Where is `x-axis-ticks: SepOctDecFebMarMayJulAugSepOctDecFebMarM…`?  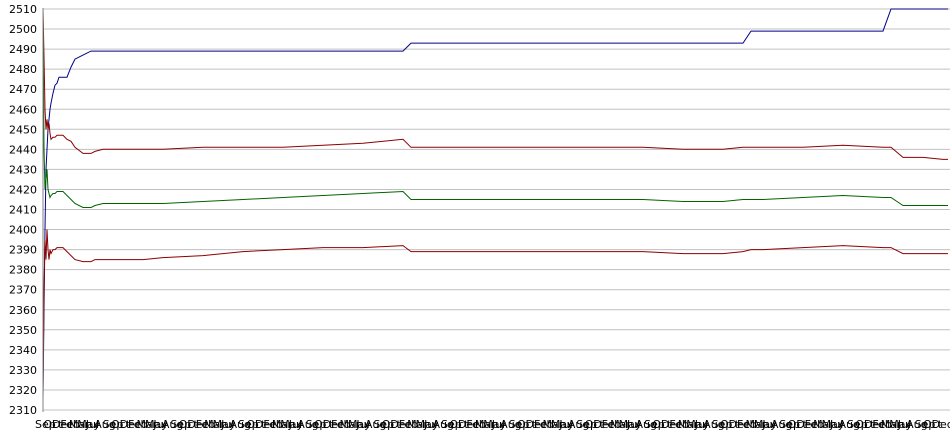 x-axis-ticks: SepOctDecFebMarMayJulAugSepOctDecFebMarM… is located at coordinates (492, 424).